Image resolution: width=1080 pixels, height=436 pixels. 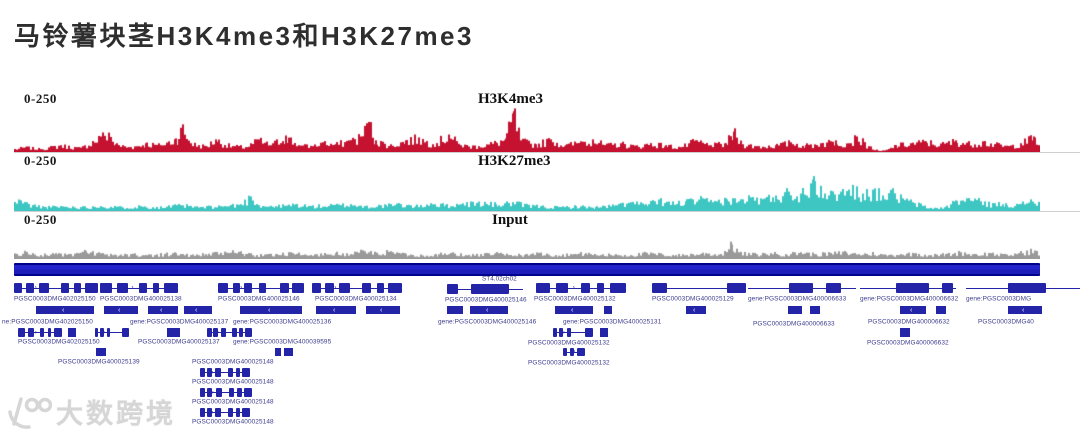 I want to click on gene-id-label: PGSC0003DMG400025148, so click(x=233, y=422).